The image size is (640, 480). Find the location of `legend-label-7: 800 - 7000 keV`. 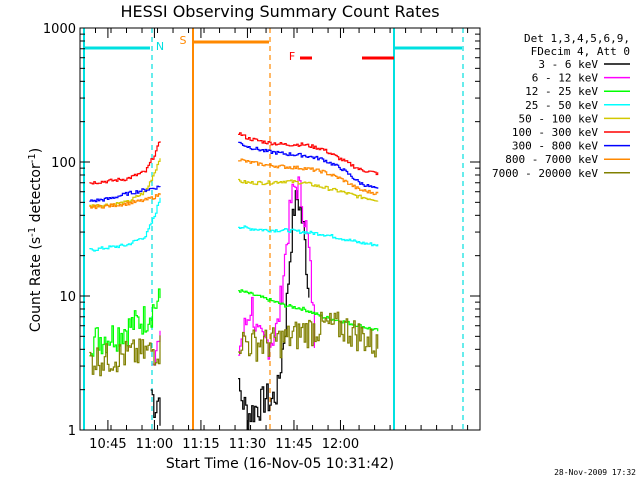

legend-label-7: 800 - 7000 keV is located at coordinates (551, 159).